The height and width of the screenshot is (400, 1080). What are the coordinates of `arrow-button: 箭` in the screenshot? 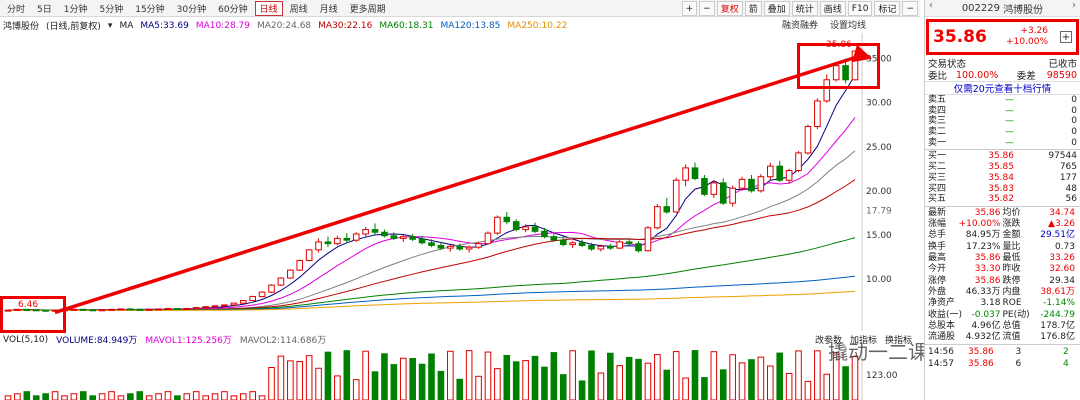 It's located at (753, 8).